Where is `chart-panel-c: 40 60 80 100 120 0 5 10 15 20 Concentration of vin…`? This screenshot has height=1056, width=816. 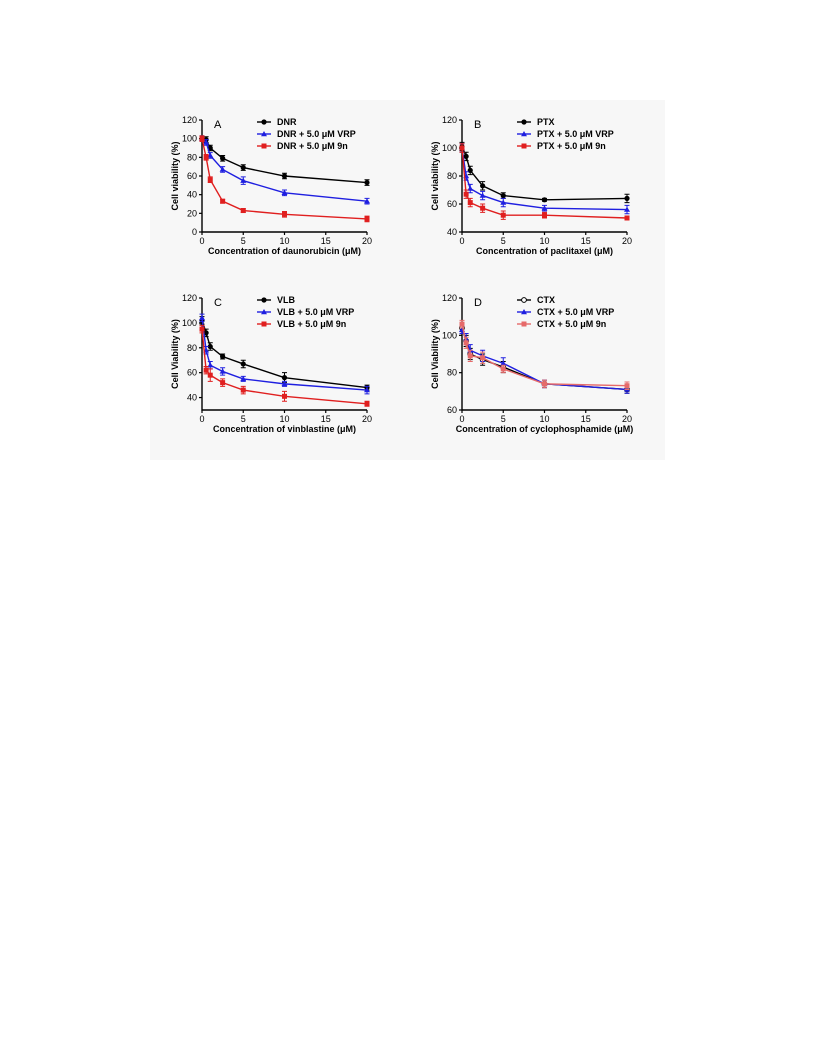
chart-panel-c: 40 60 80 100 120 0 5 10 15 20 Concentration of vin… is located at coordinates (275, 371).